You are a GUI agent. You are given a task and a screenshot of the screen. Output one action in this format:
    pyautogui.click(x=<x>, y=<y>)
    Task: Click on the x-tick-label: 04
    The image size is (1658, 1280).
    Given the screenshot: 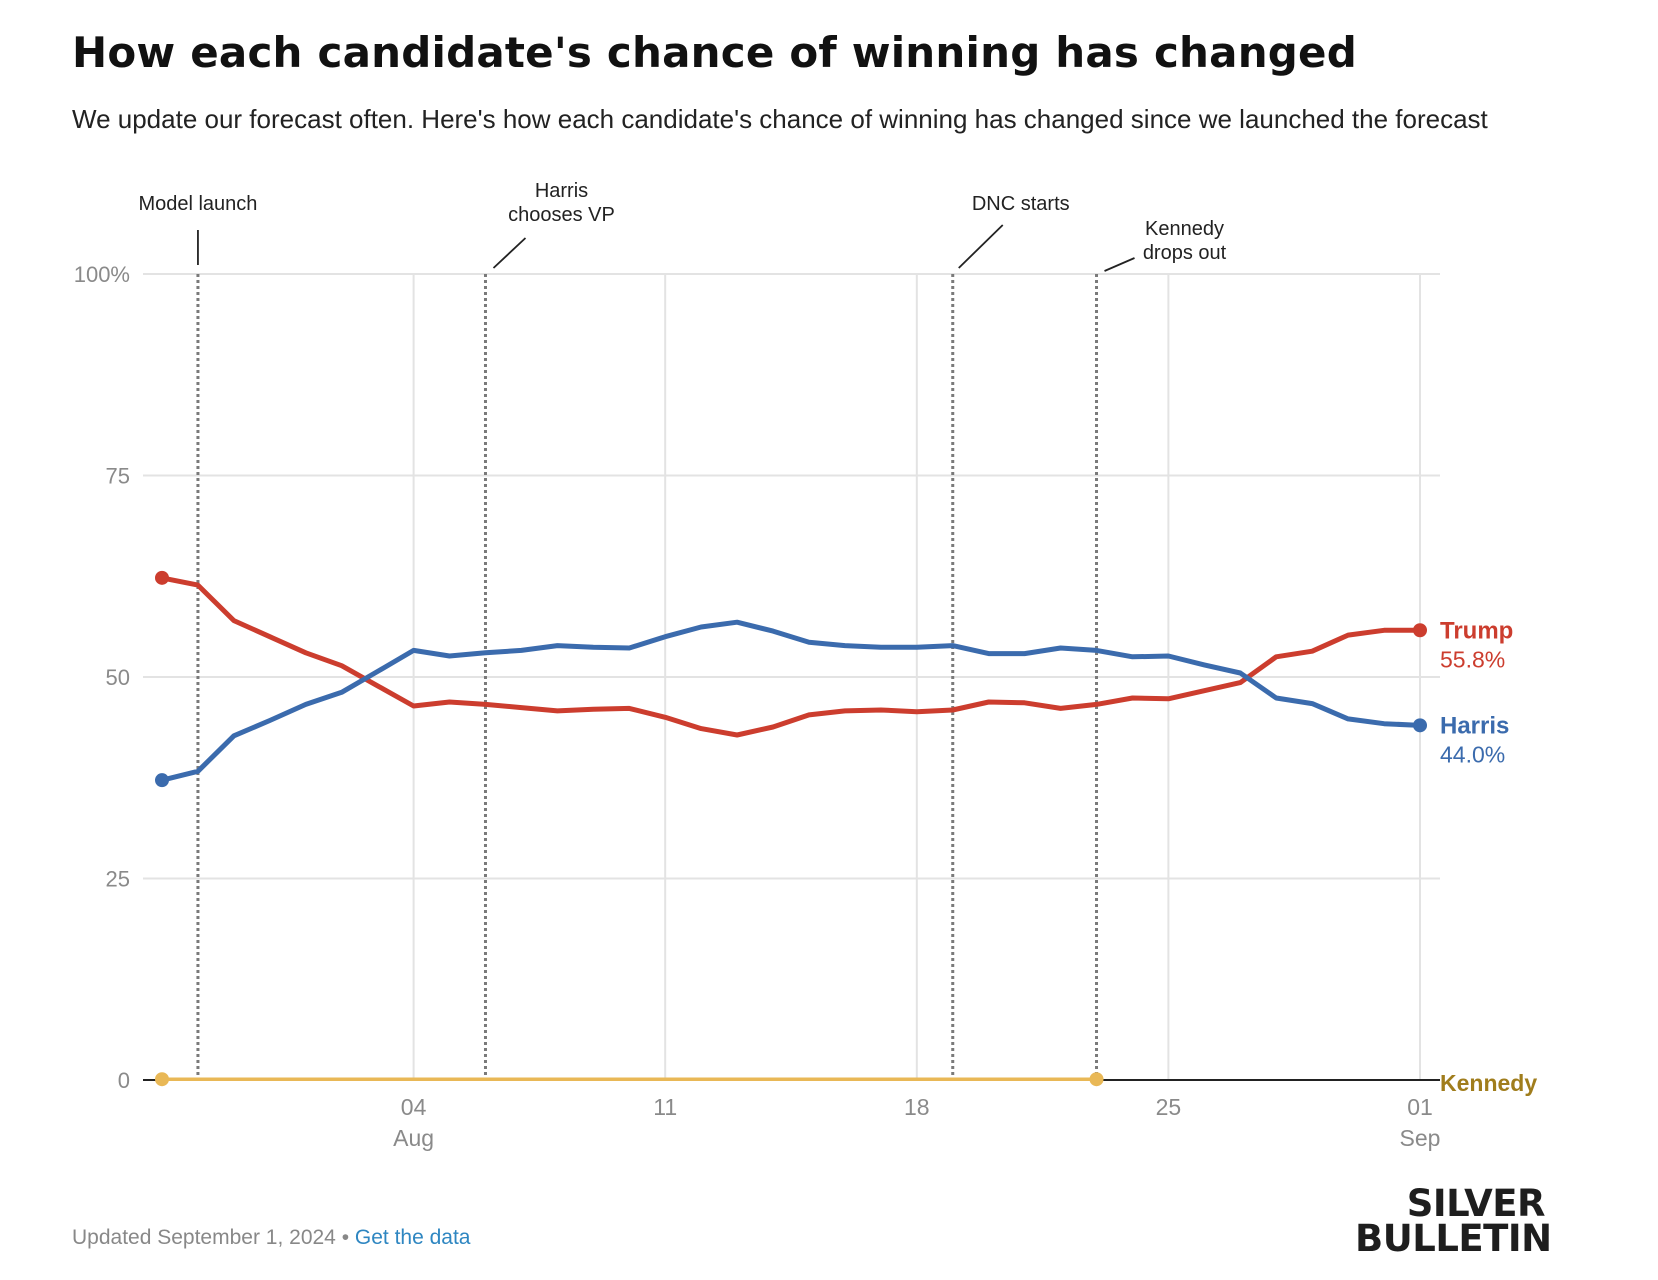 What is the action you would take?
    pyautogui.click(x=414, y=1107)
    